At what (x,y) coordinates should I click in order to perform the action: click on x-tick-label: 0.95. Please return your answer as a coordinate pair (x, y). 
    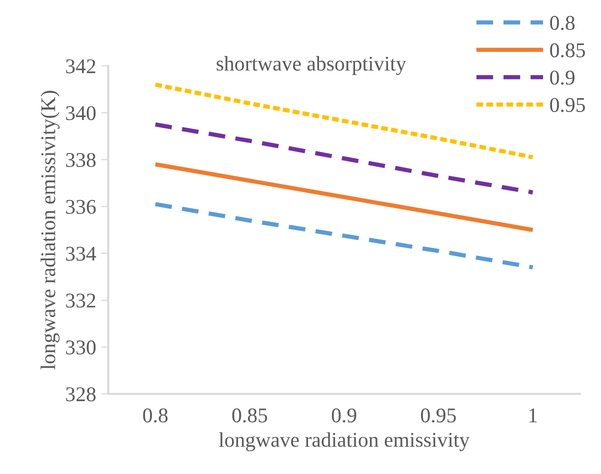
    Looking at the image, I should click on (438, 415).